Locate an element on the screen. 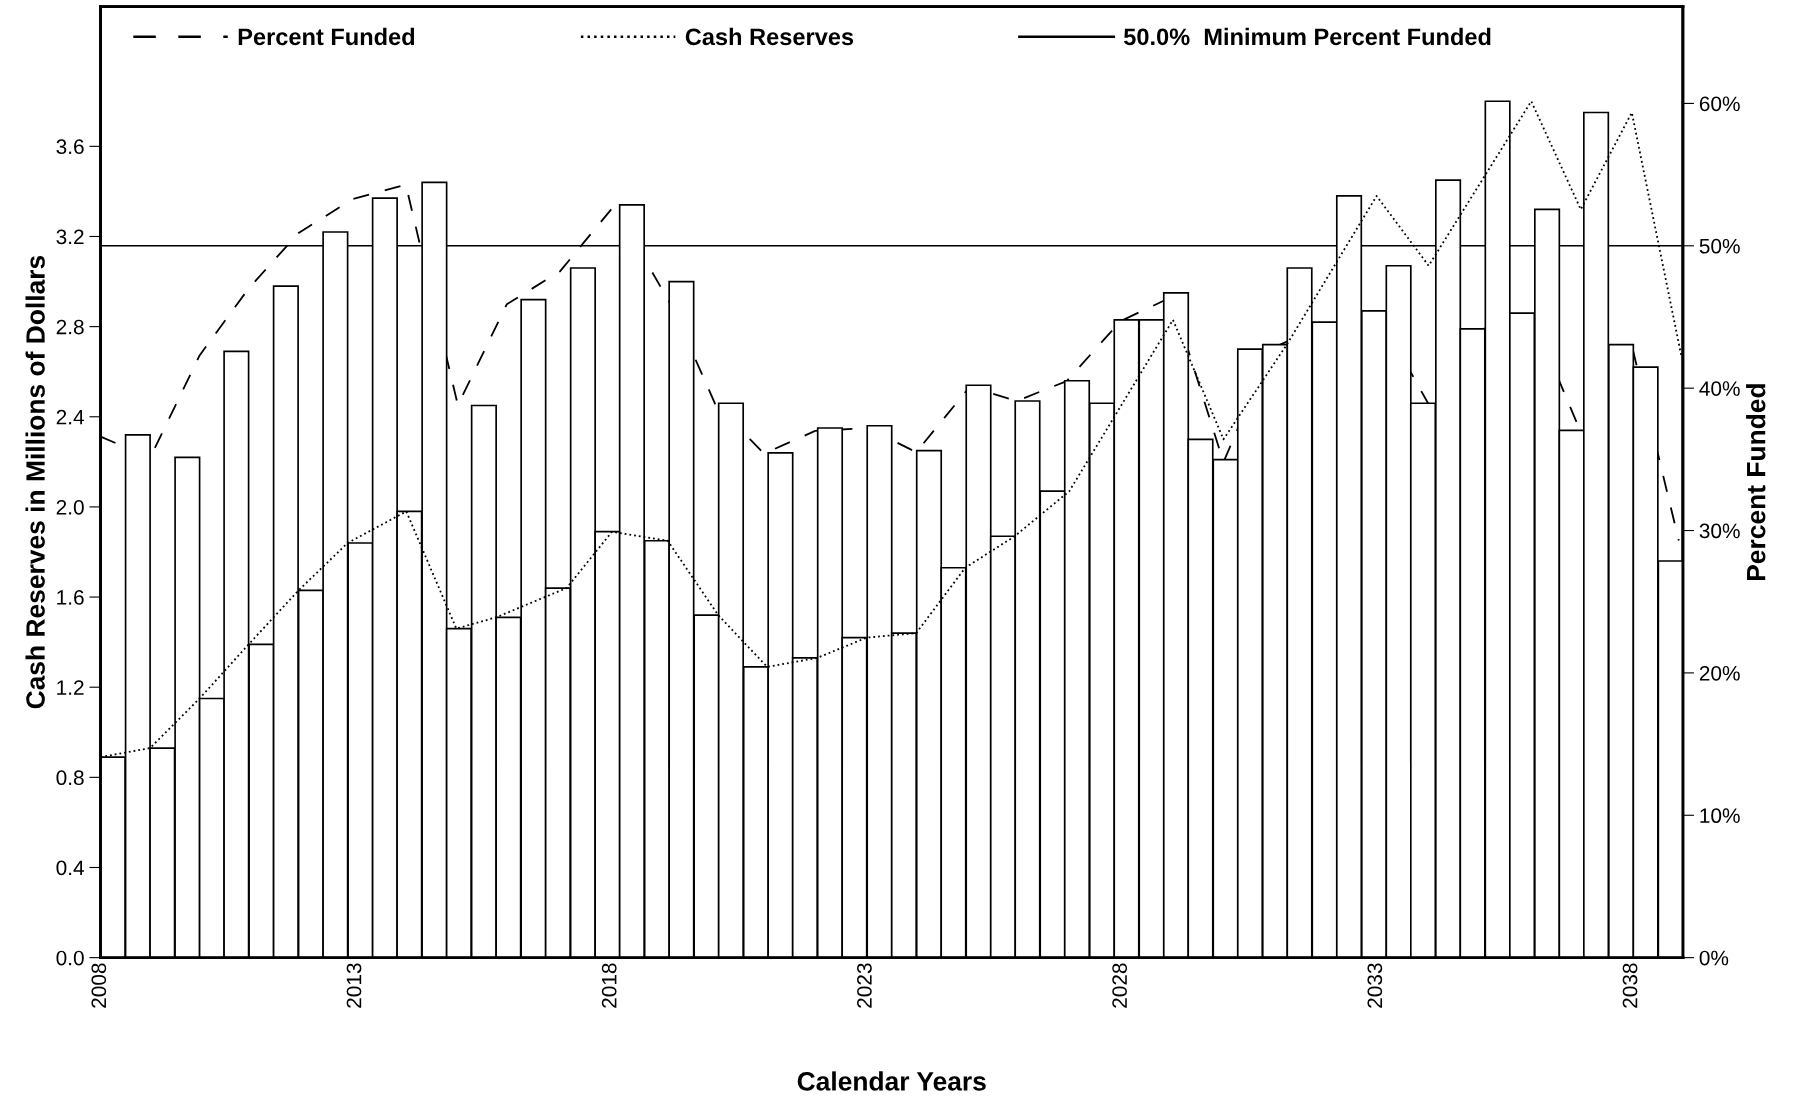  y-tick-label: 2.4 is located at coordinates (70, 417).